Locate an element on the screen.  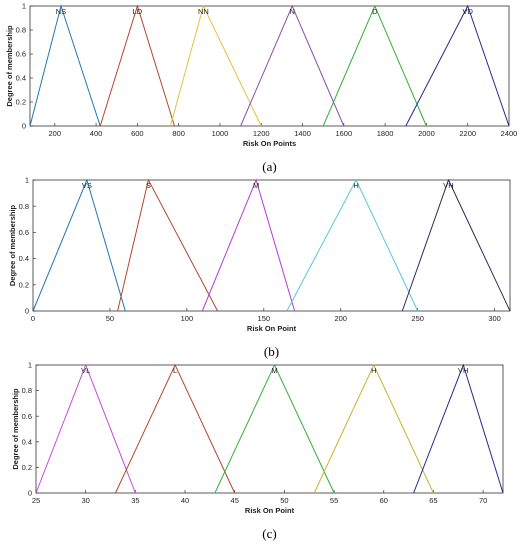
x-tick-label: 1200 is located at coordinates (261, 133).